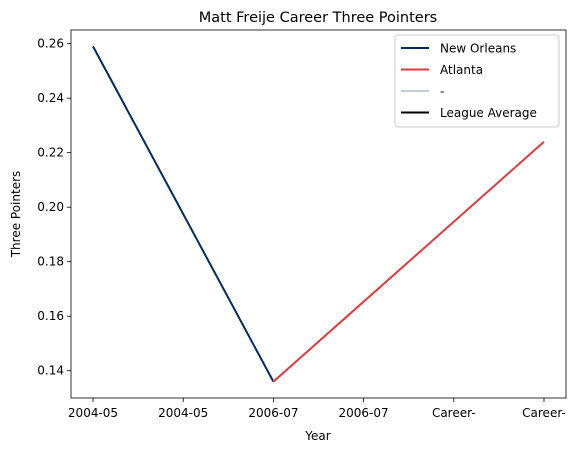 Image resolution: width=579 pixels, height=453 pixels. I want to click on legend-box, so click(477, 81).